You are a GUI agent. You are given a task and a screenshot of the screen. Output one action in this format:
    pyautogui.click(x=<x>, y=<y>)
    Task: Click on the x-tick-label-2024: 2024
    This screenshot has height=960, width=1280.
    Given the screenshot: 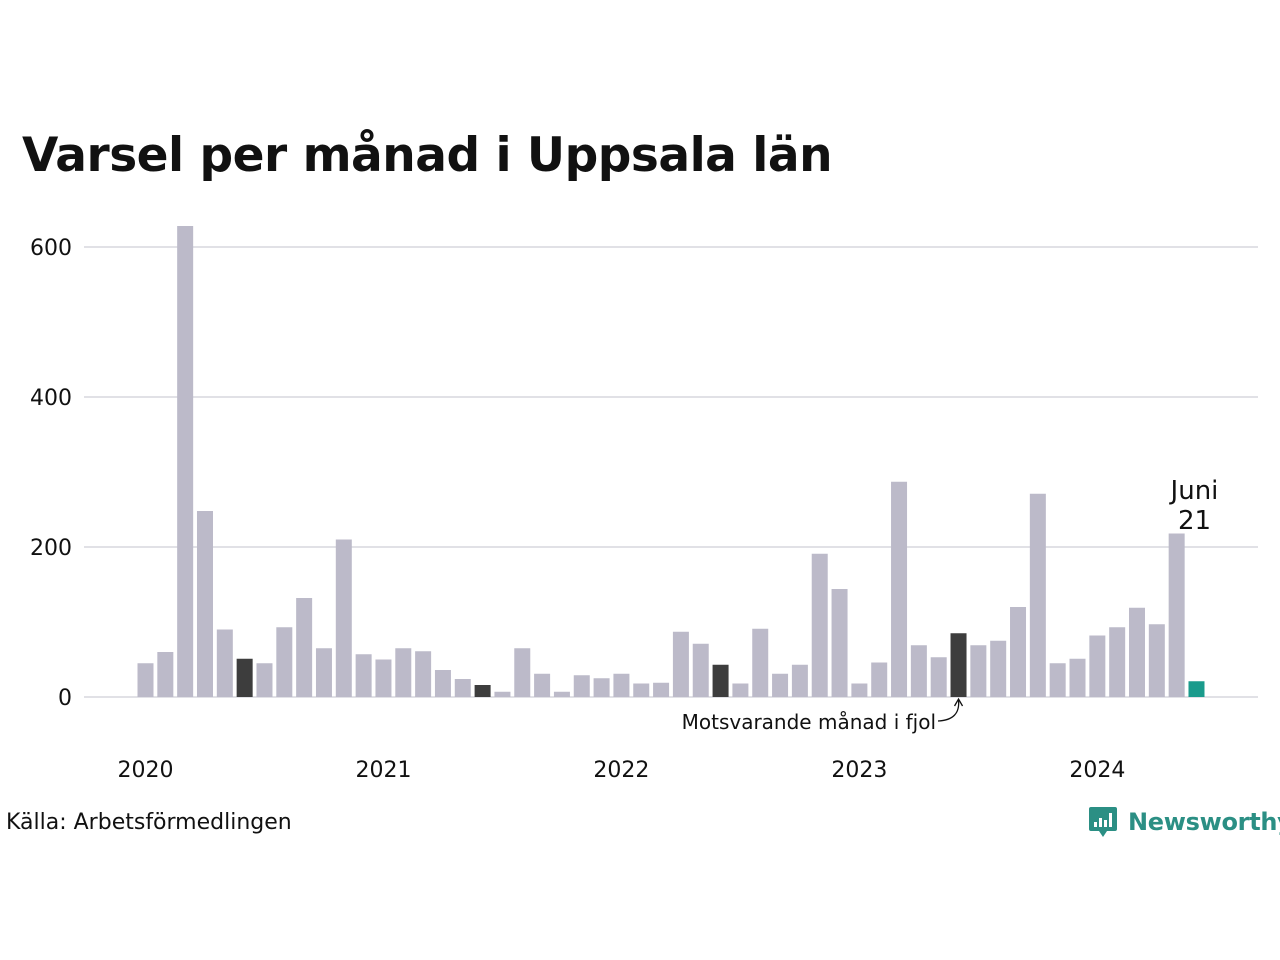 What is the action you would take?
    pyautogui.click(x=1097, y=770)
    